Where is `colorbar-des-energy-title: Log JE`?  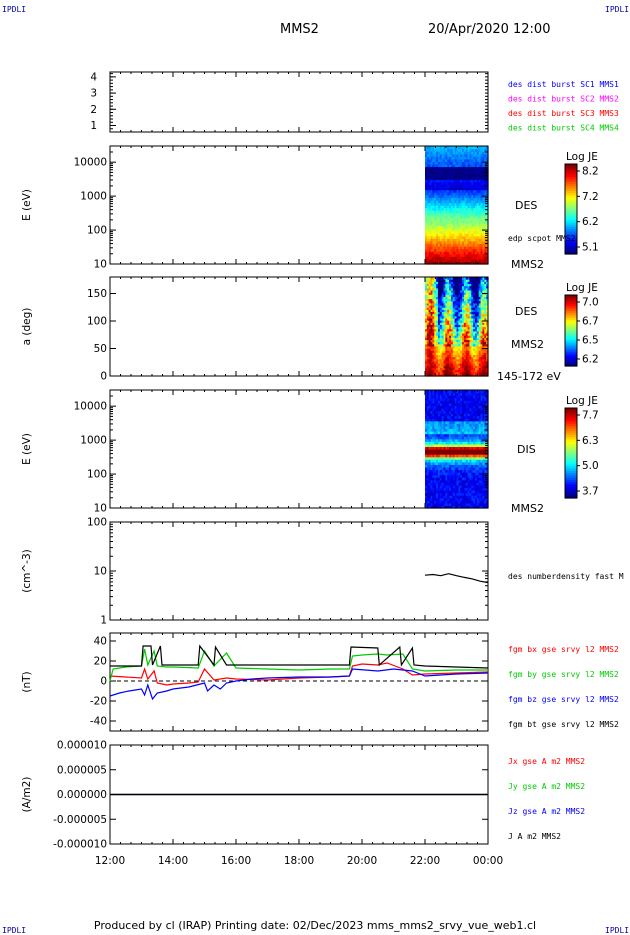
colorbar-des-energy-title: Log JE is located at coordinates (582, 157).